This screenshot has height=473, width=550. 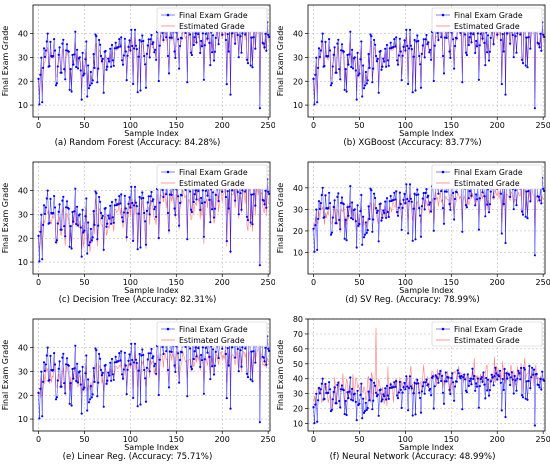 I want to click on legend-label-estimated-grade: Estimated Grade, so click(x=487, y=183).